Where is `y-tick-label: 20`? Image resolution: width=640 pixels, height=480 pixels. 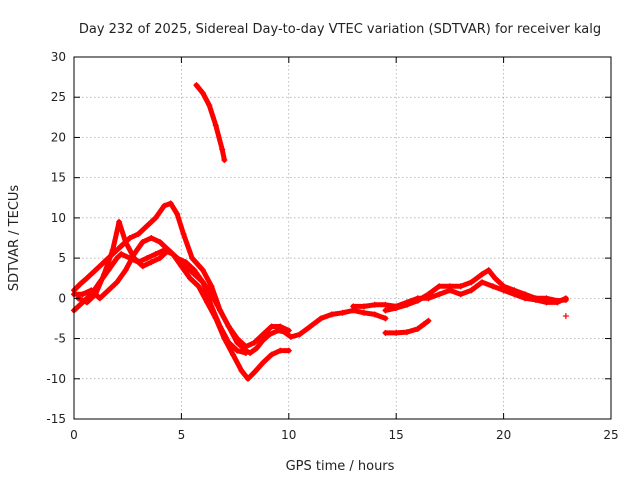 y-tick-label: 20 is located at coordinates (58, 137).